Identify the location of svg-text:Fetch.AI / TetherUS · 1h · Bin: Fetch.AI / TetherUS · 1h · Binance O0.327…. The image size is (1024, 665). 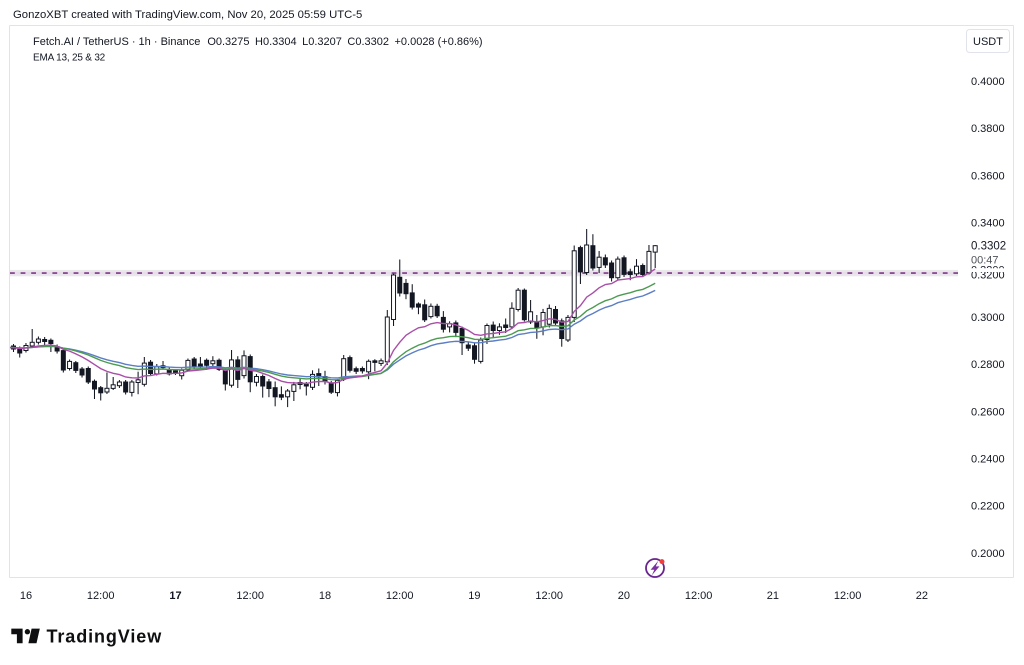
(258, 42).